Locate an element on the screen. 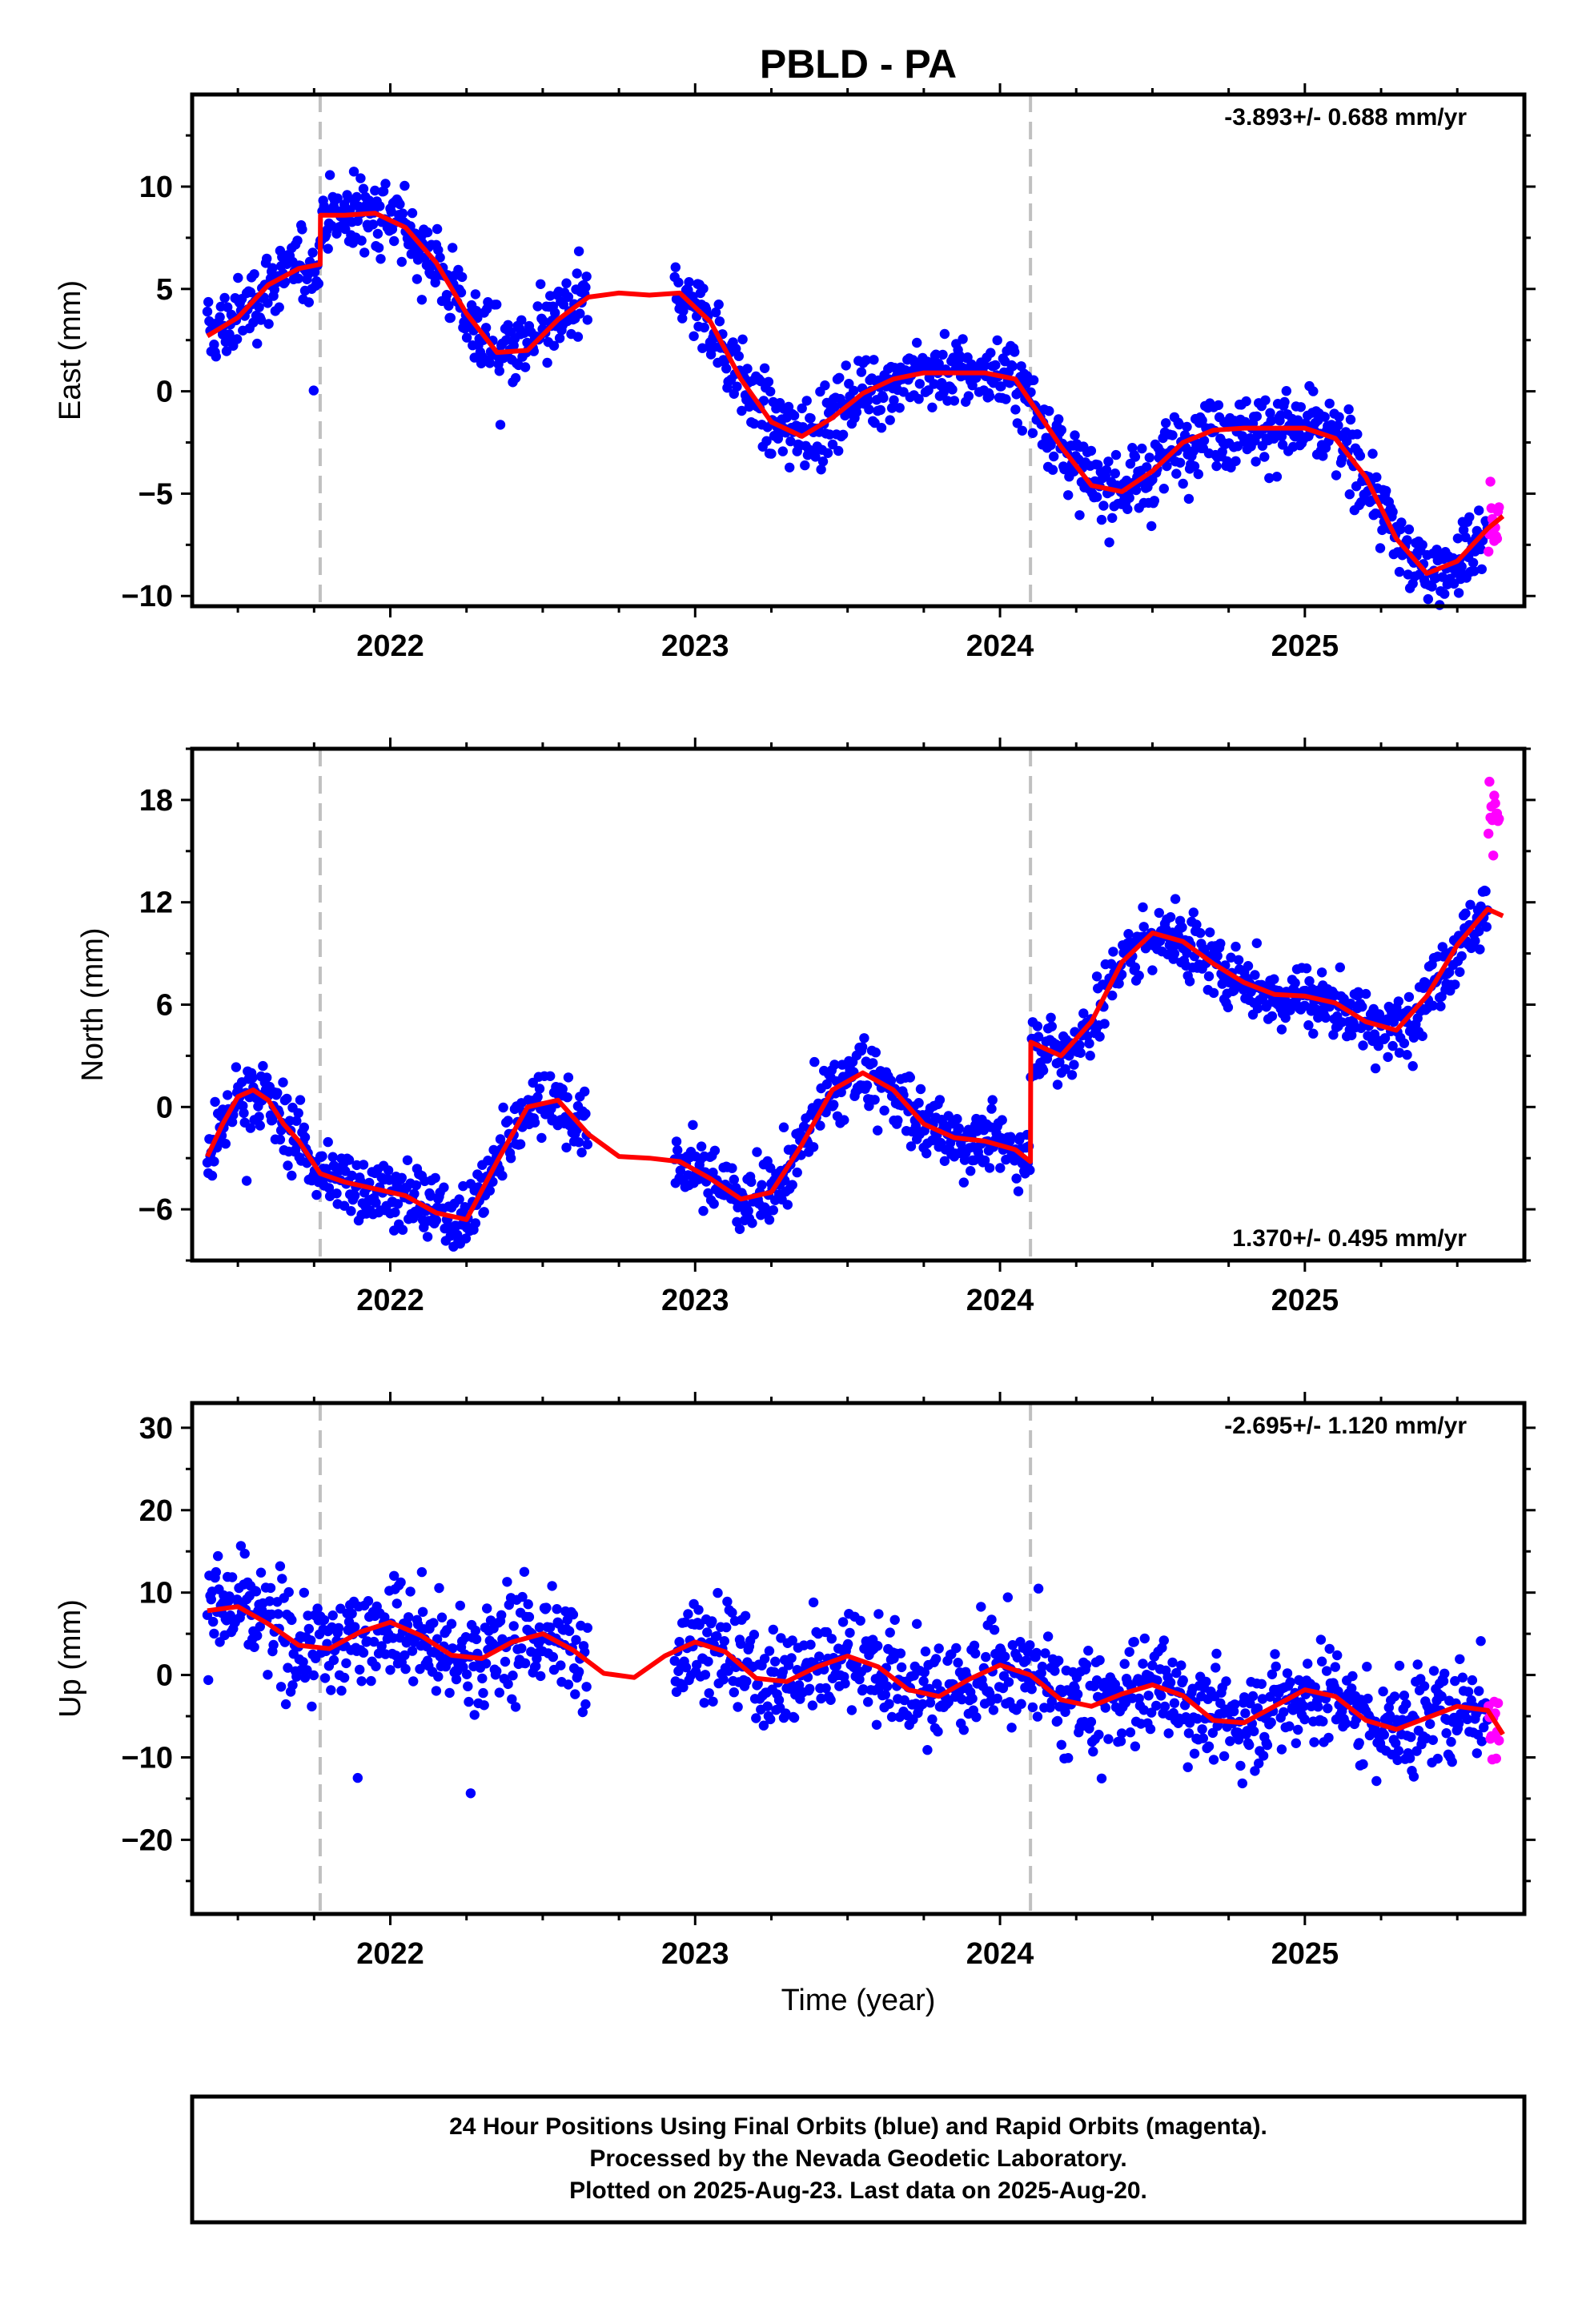  x-tick-label: 2023 is located at coordinates (695, 646).